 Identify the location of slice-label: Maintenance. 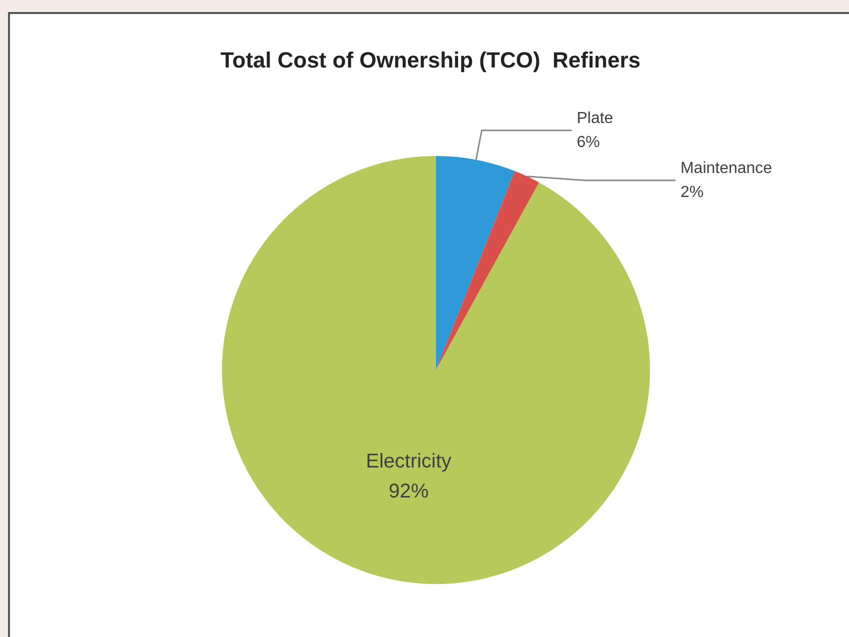
(726, 168).